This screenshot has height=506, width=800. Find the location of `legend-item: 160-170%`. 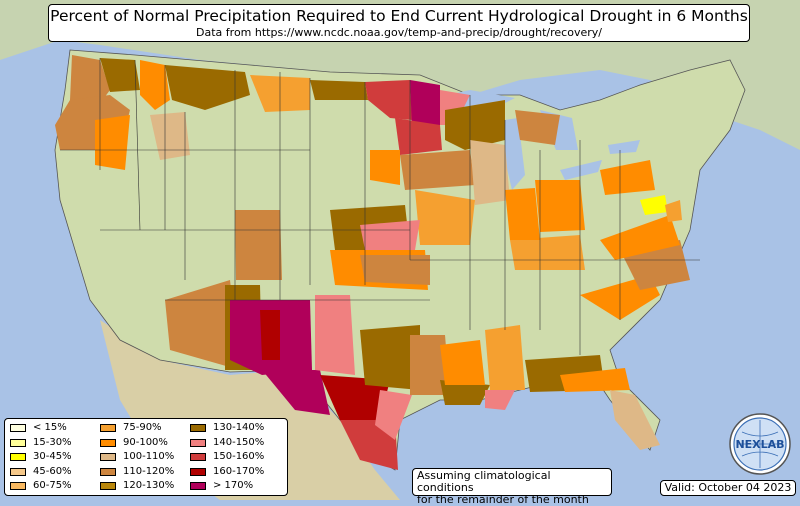

legend-item: 160-170% is located at coordinates (227, 472).